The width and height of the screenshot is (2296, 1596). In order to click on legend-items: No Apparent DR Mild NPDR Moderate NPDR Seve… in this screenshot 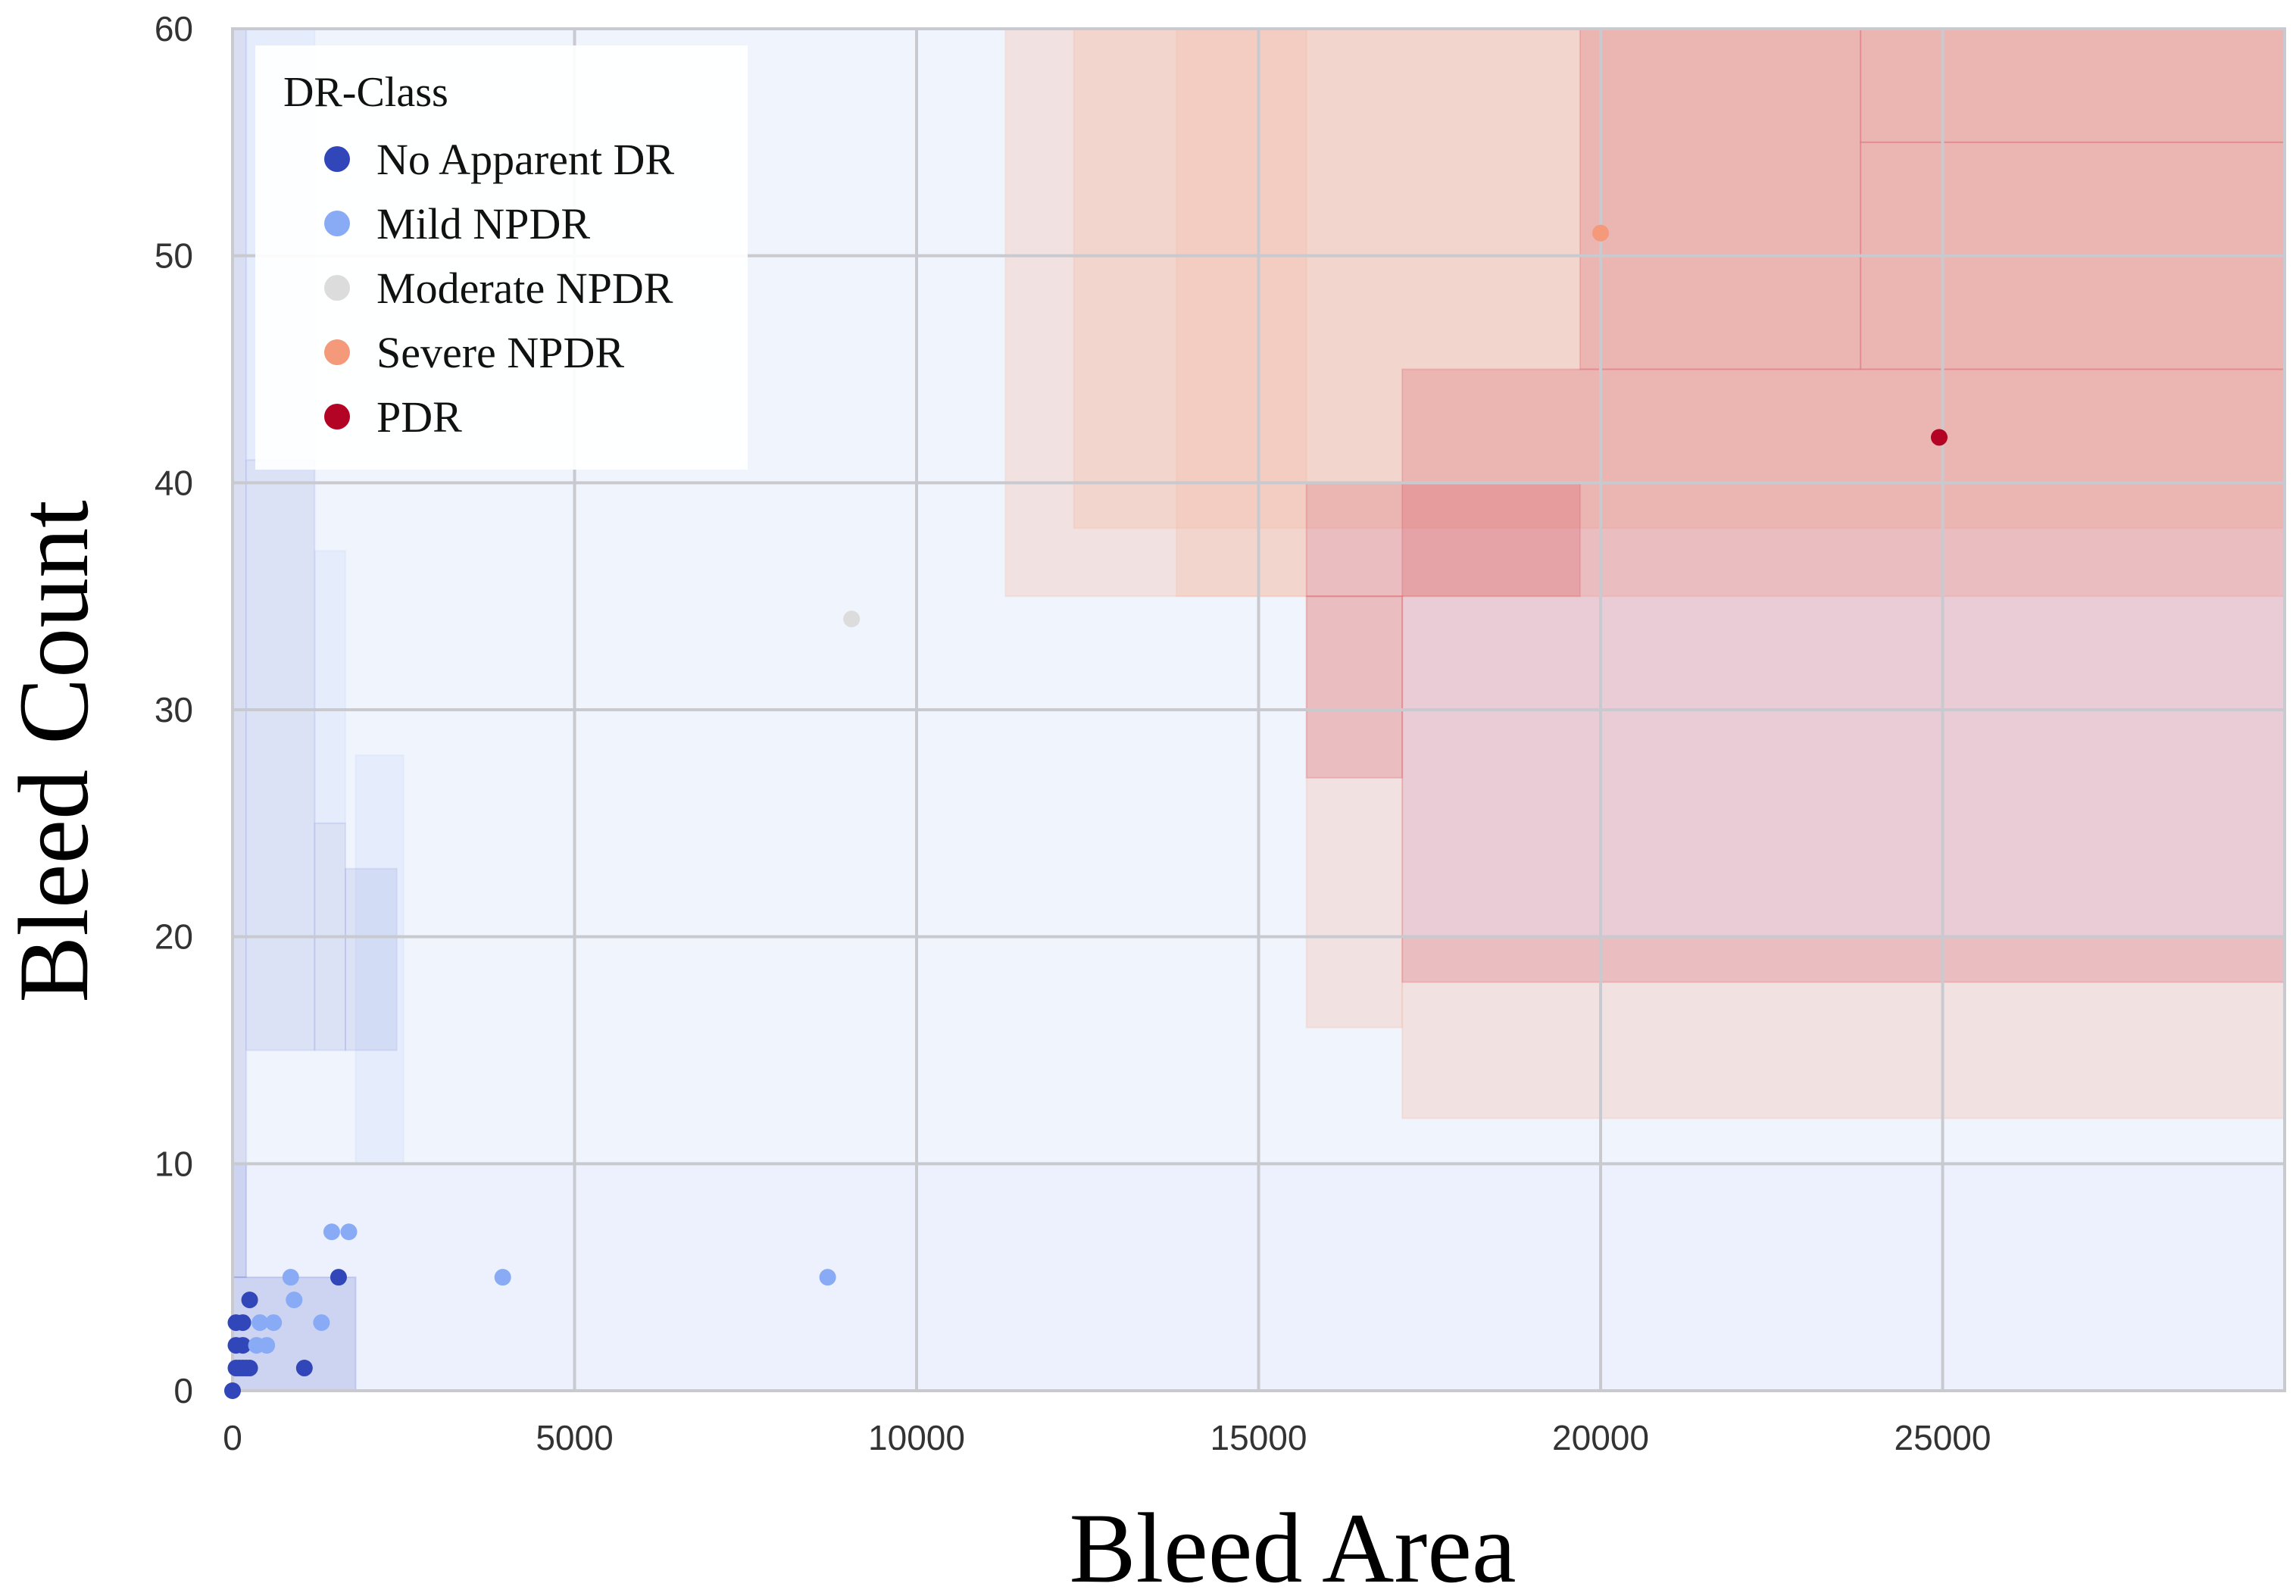, I will do `click(499, 288)`.